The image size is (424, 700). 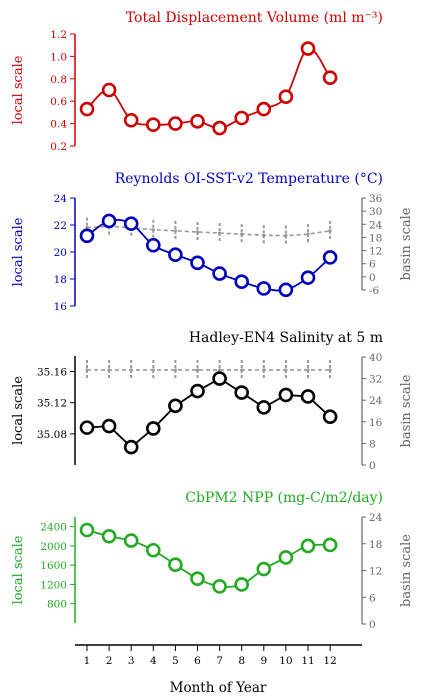 I want to click on y2-tick-label: -6, so click(x=374, y=291).